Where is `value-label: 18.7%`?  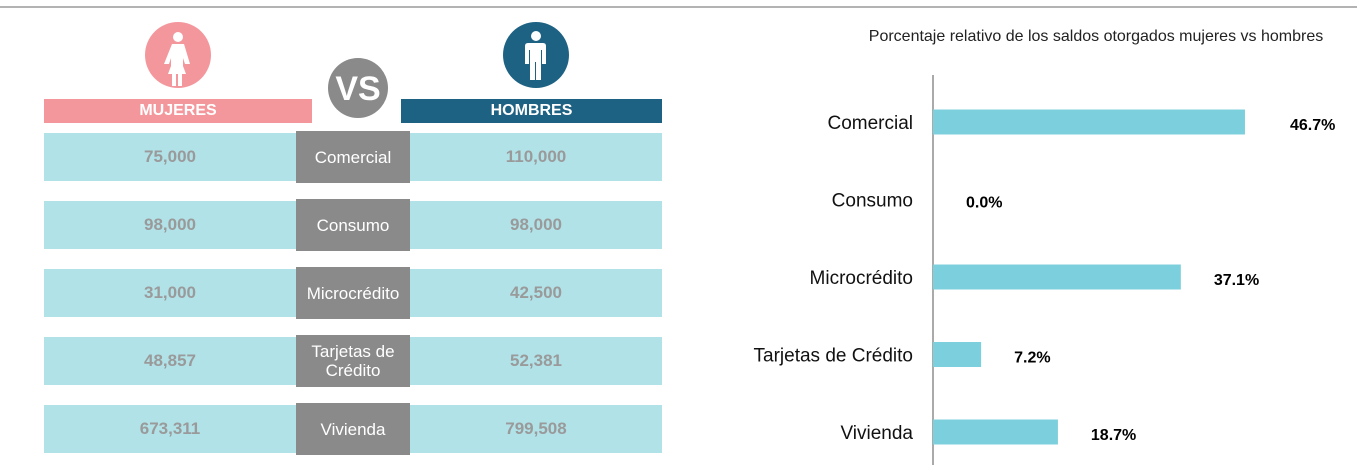 value-label: 18.7% is located at coordinates (1113, 435).